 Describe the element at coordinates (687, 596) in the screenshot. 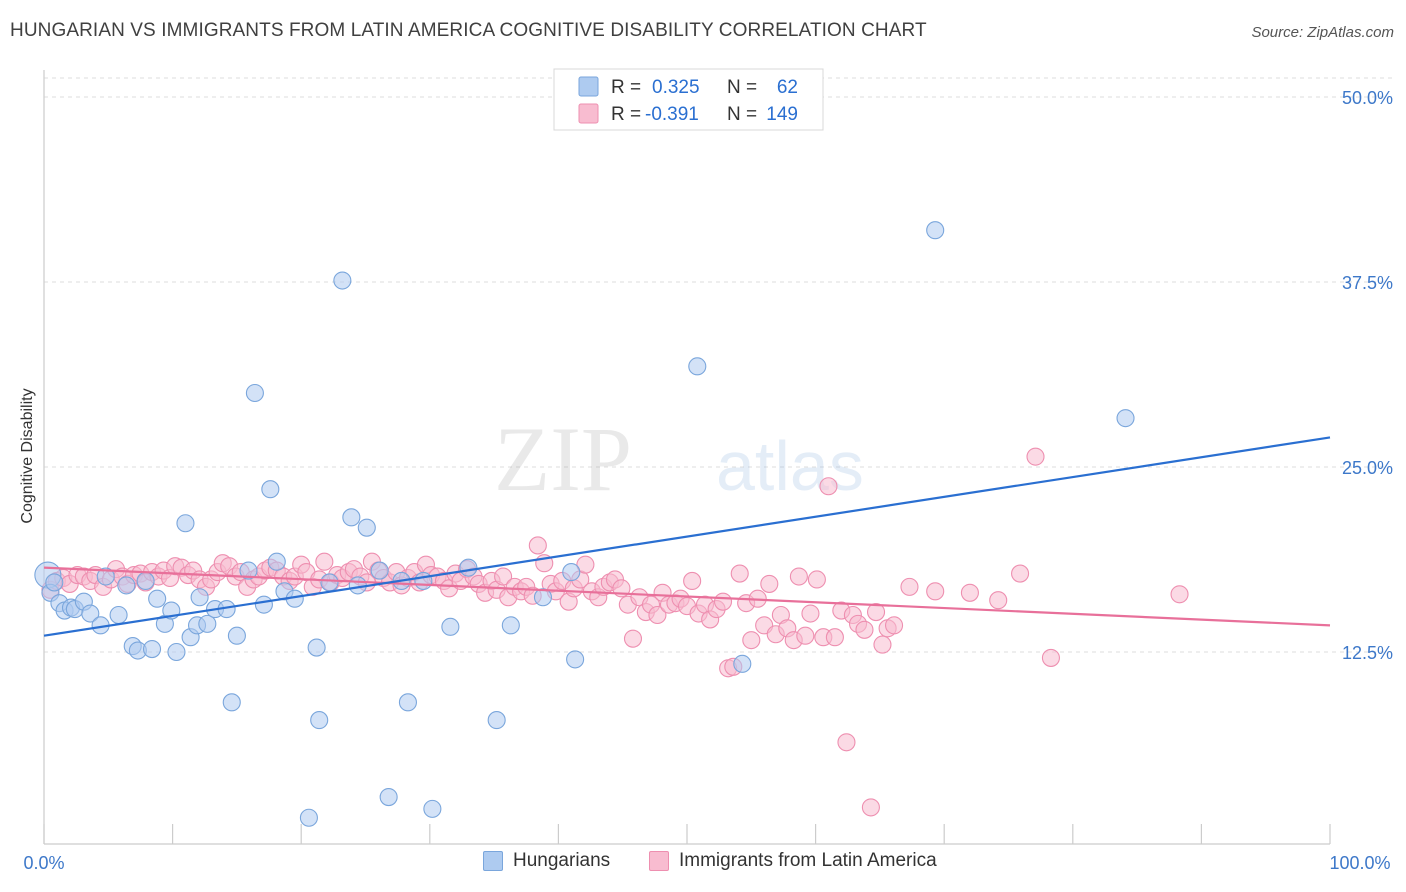

I see `latin-trend-line` at that location.